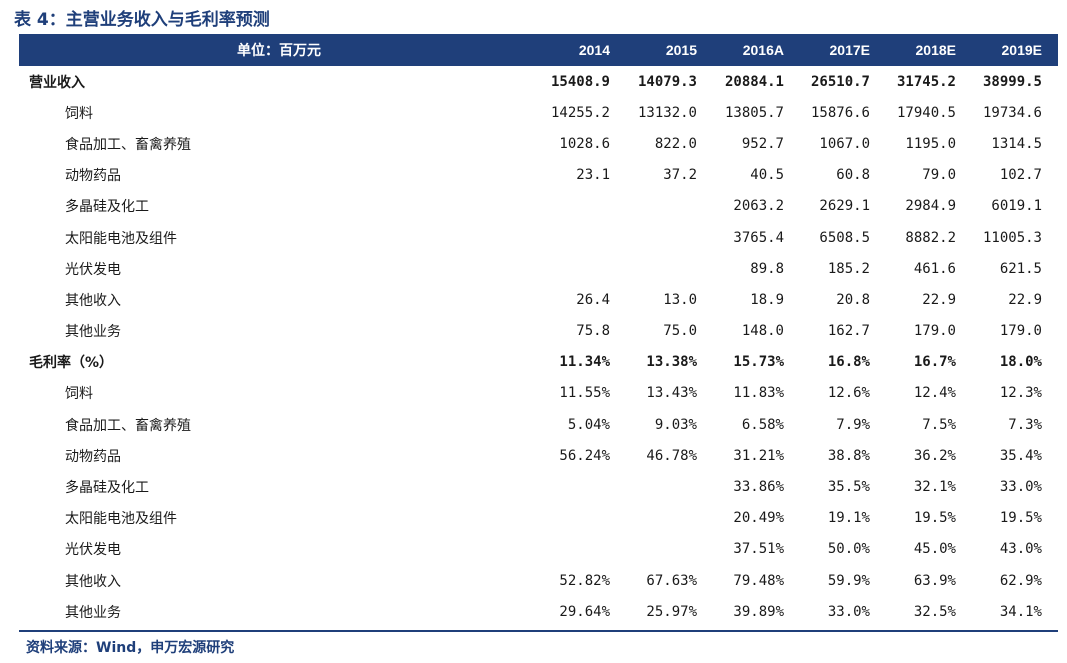 The width and height of the screenshot is (1067, 663). Describe the element at coordinates (1012, 112) in the screenshot. I see `table-cell: 19734.6` at that location.